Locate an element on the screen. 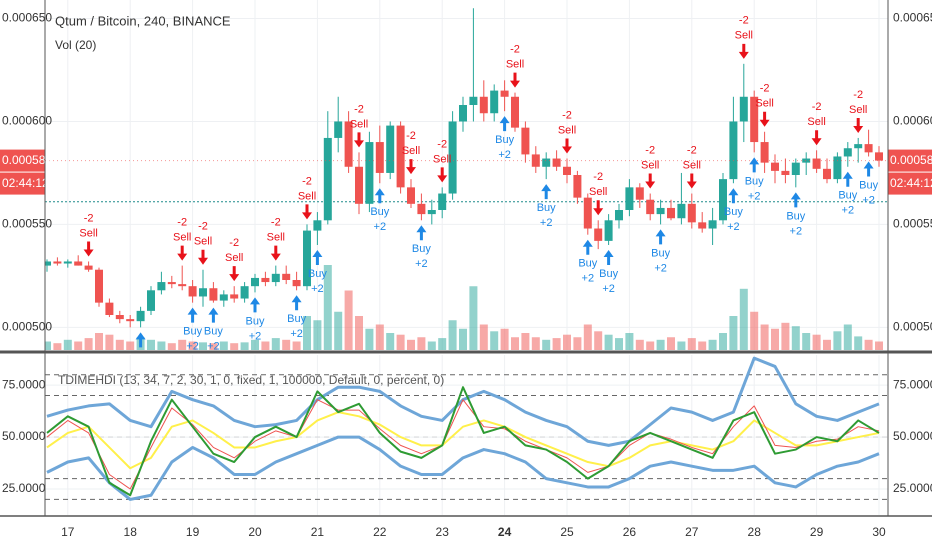 This screenshot has height=550, width=932. x-tick-label: 21 is located at coordinates (318, 532).